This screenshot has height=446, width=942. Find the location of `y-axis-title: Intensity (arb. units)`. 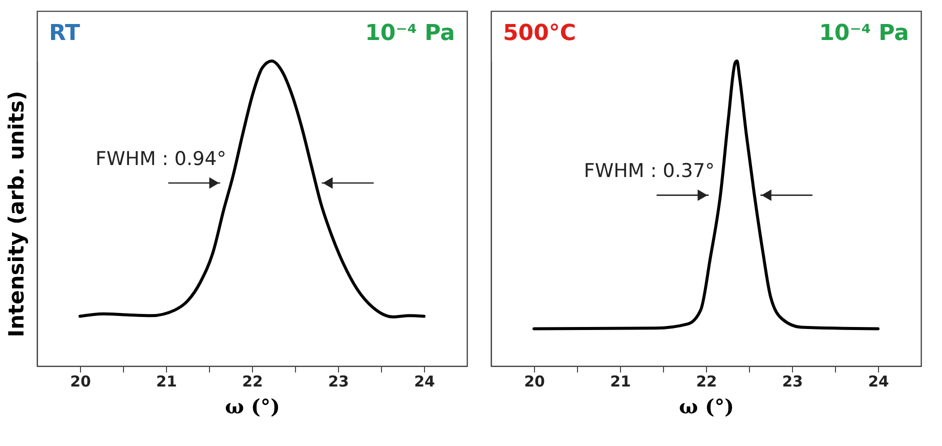

y-axis-title: Intensity (arb. units) is located at coordinates (16, 214).